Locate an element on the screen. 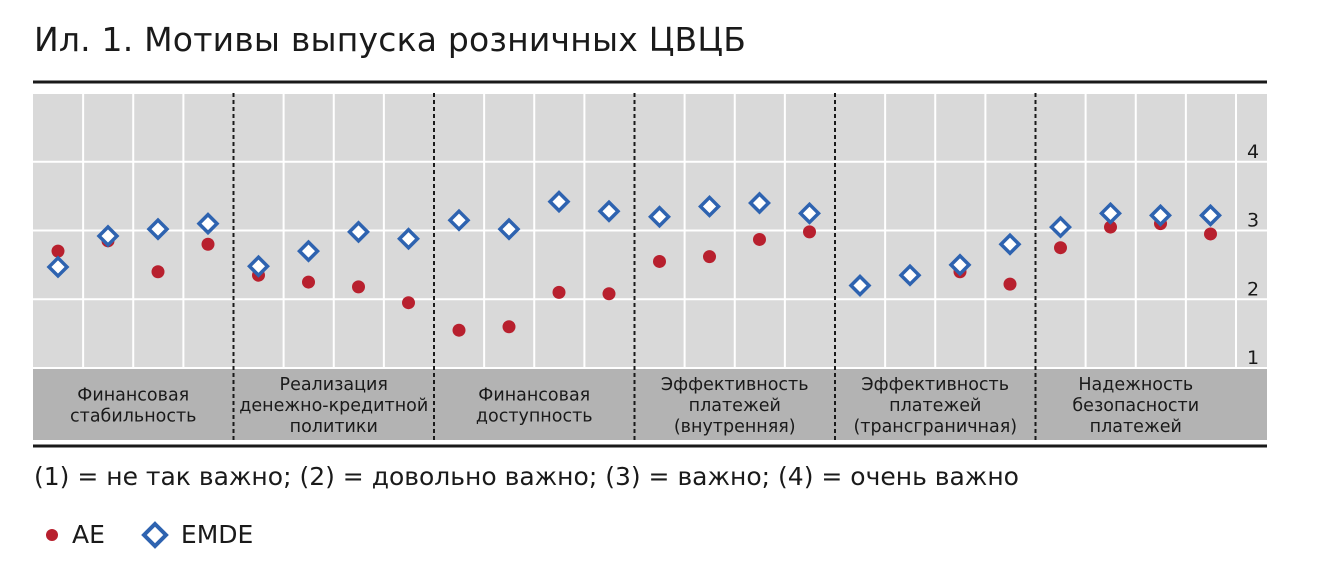 Image resolution: width=1320 pixels, height=580 pixels. legend-item-ae: AE is located at coordinates (74, 534).